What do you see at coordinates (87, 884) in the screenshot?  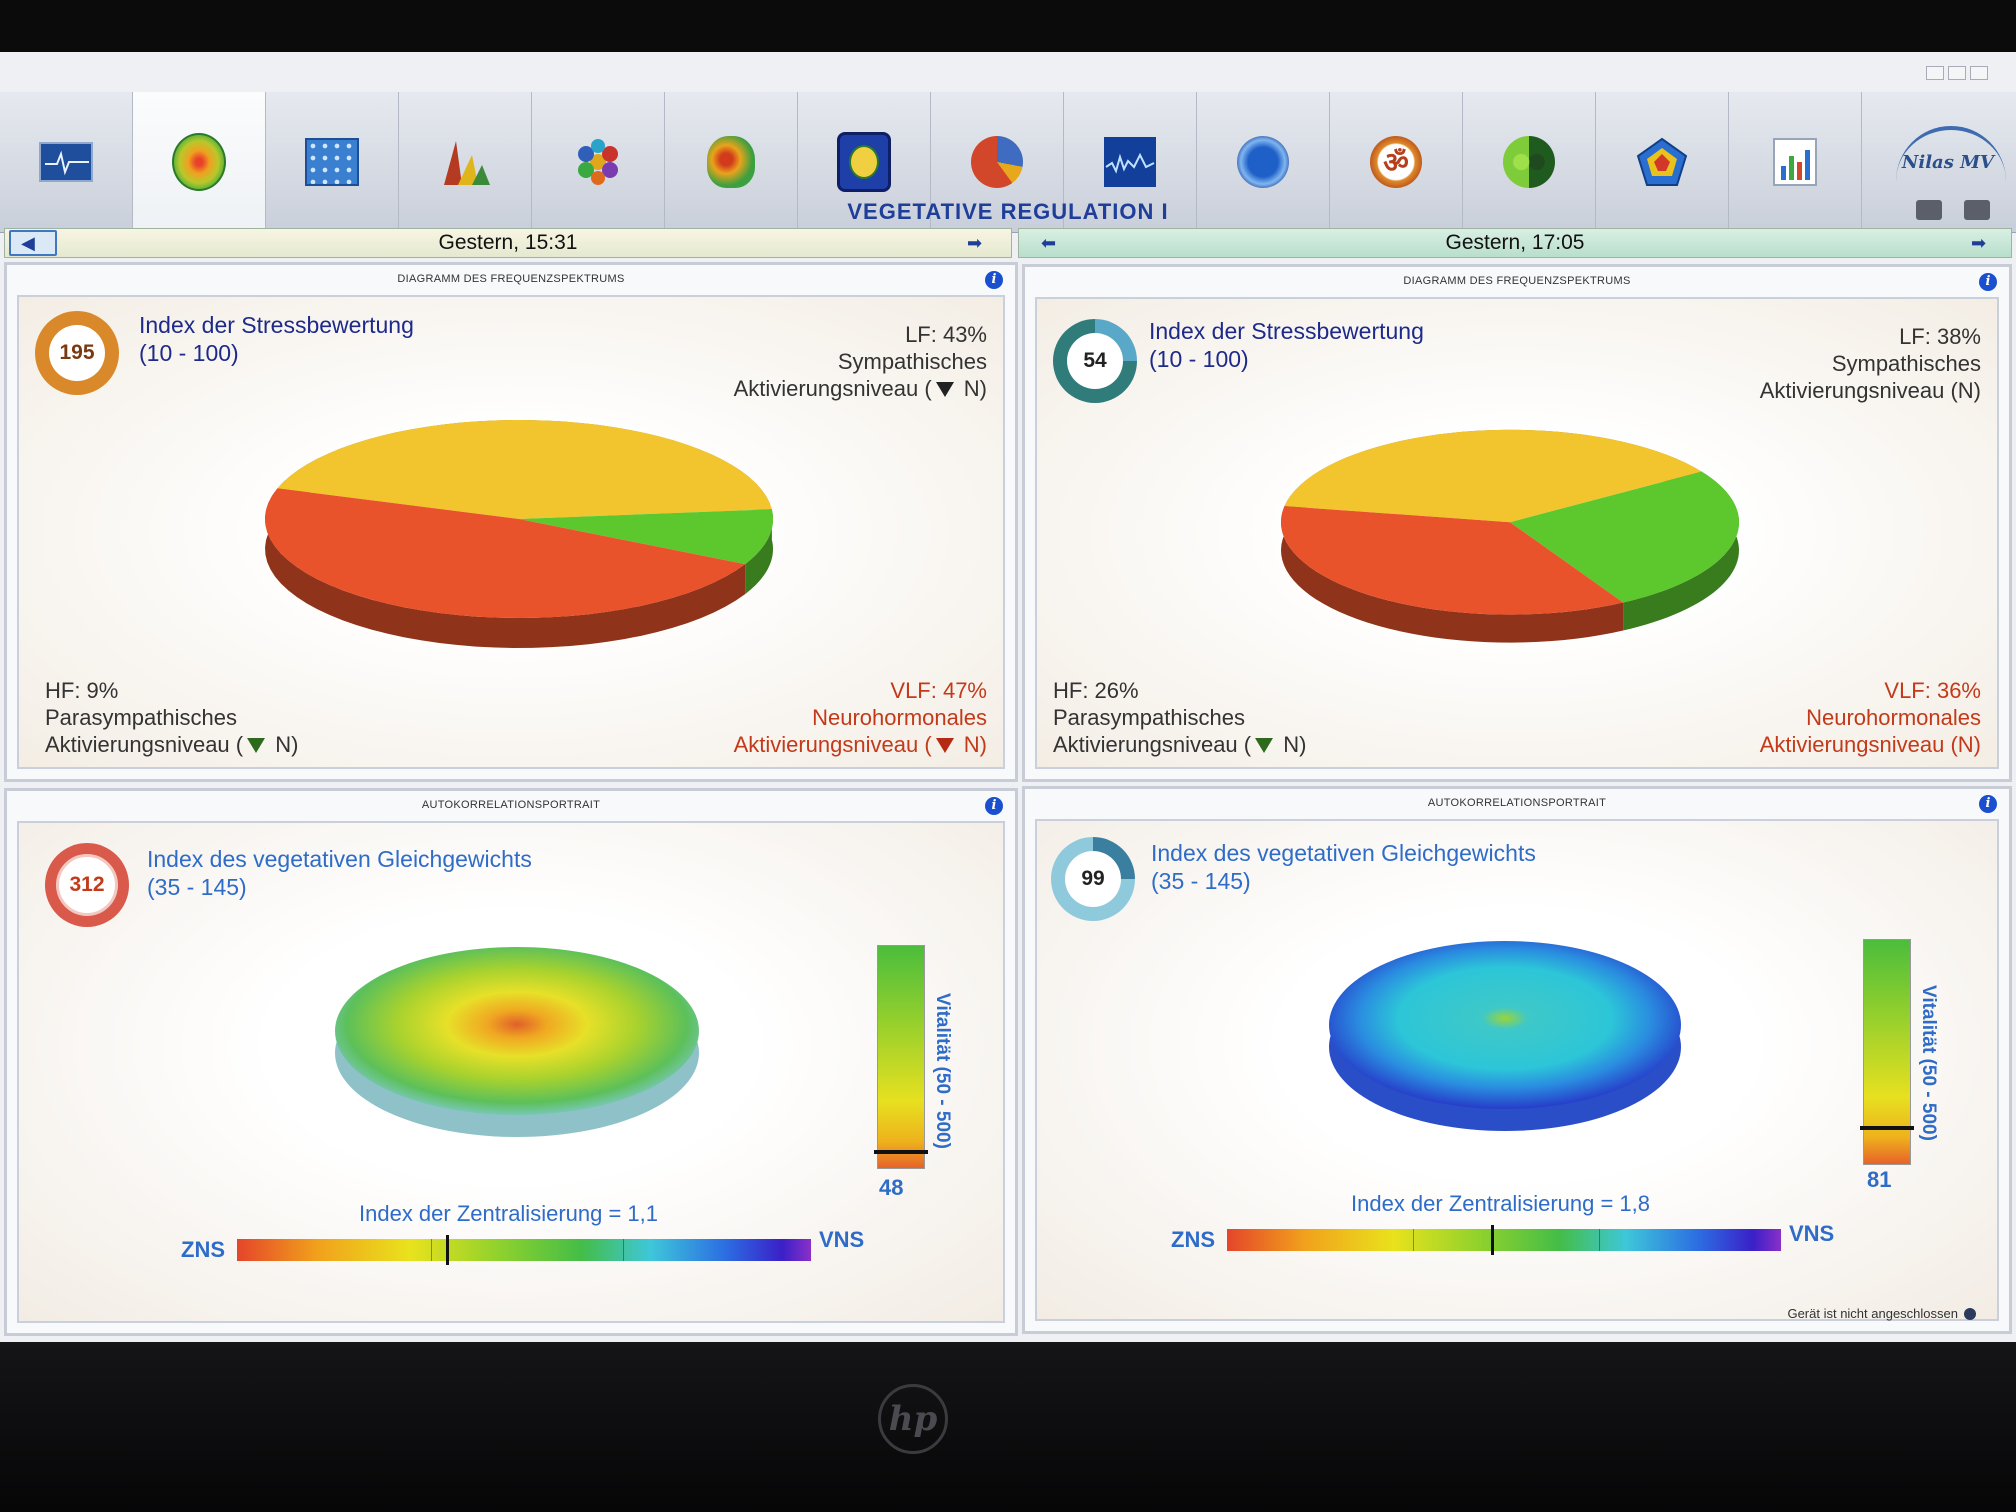 I see `balance-index-value: 312` at bounding box center [87, 884].